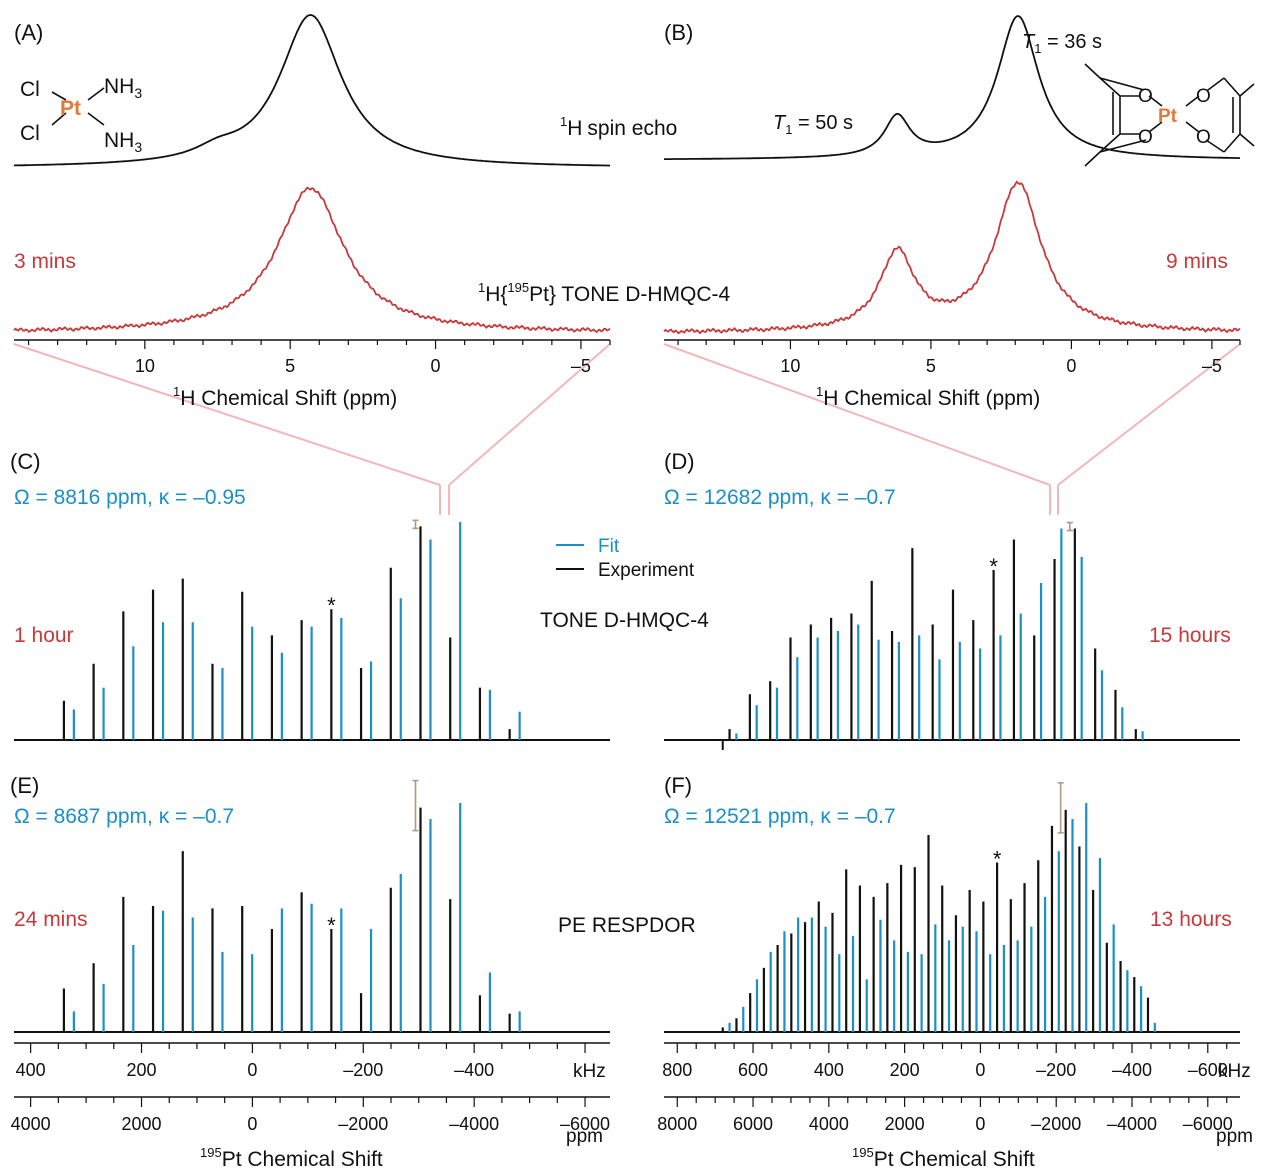 Image resolution: width=1262 pixels, height=1172 pixels. I want to click on svg-text: T1 = 36 s, so click(1062, 43).